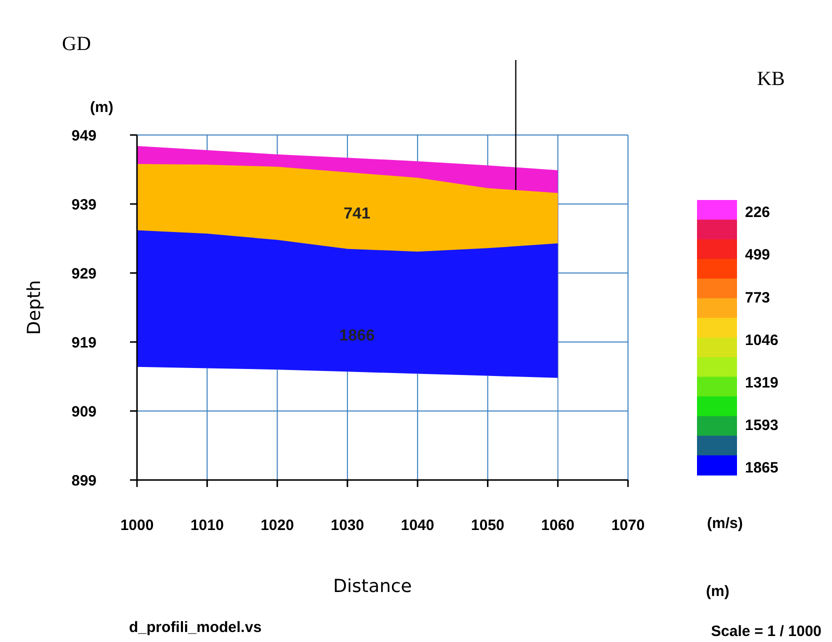 The height and width of the screenshot is (642, 832). I want to click on annotation: 741, so click(357, 214).